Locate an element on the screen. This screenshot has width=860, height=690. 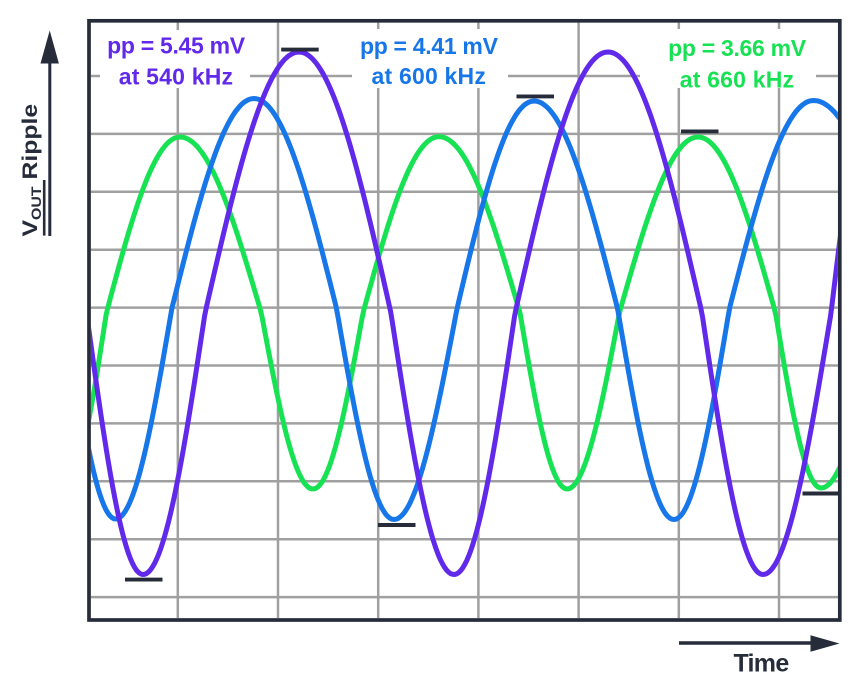
svg-text: at 600 kHz is located at coordinates (429, 76).